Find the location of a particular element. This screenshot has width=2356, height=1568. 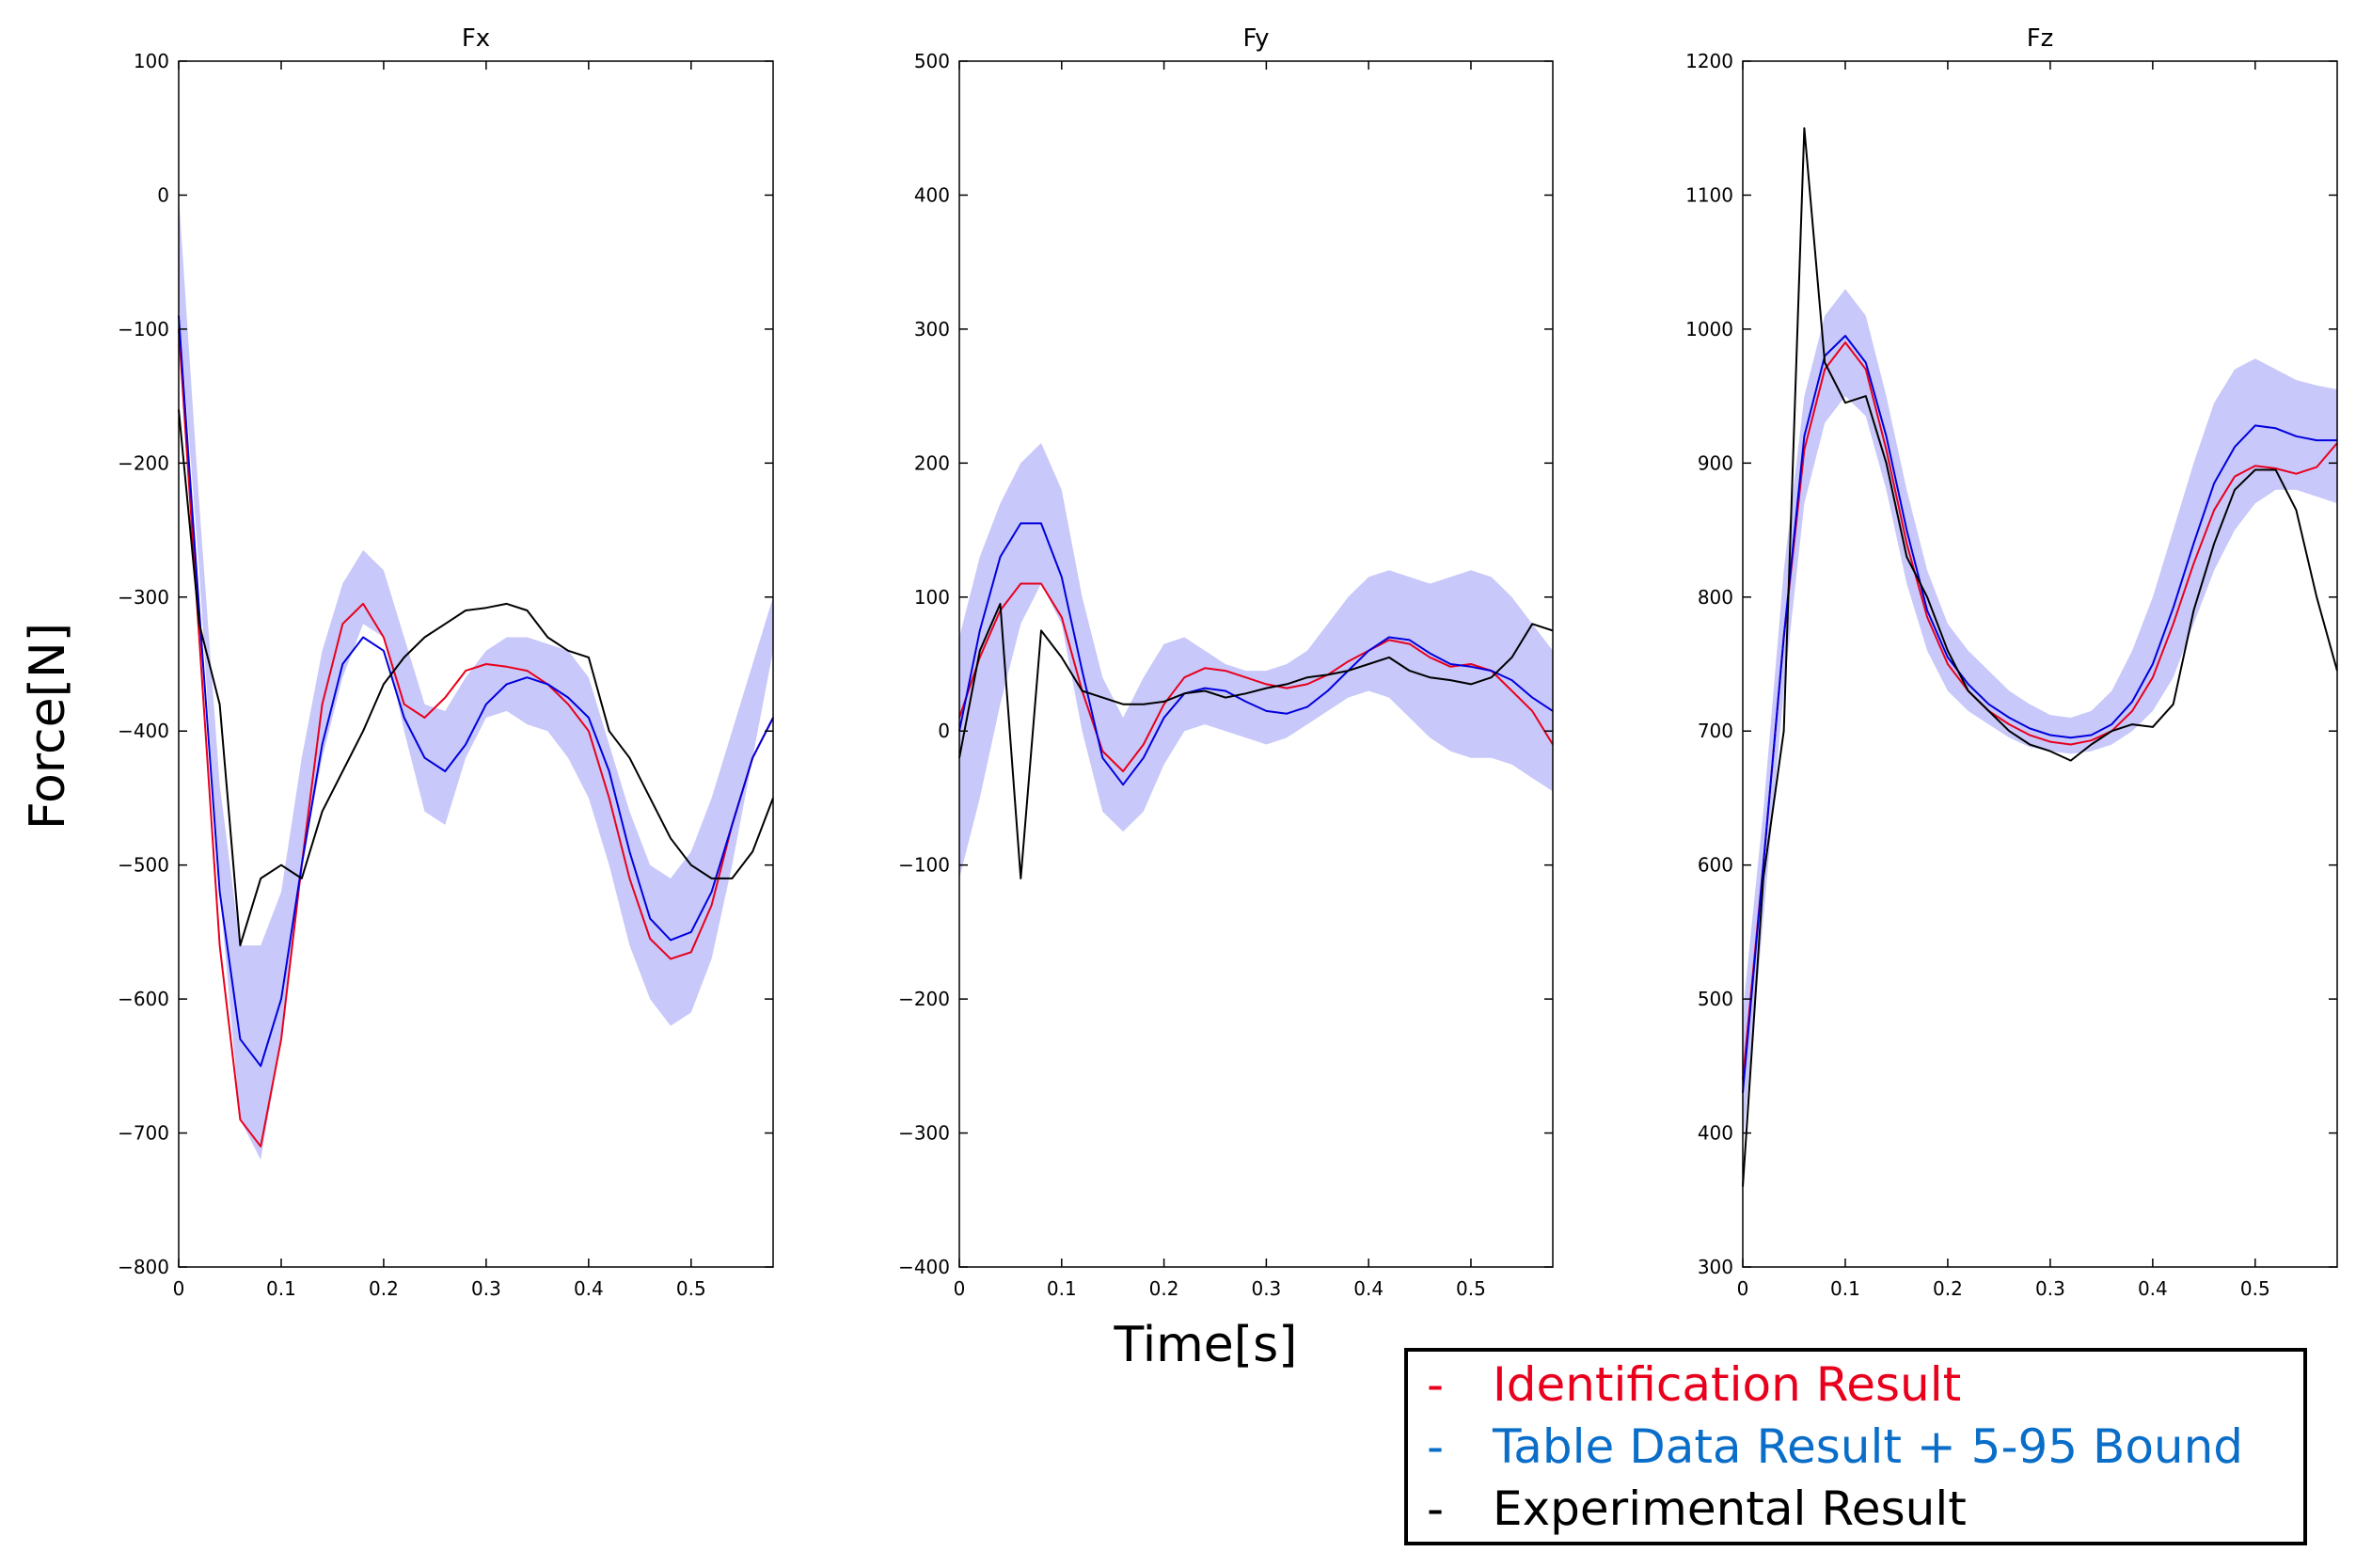

fz-x-tick-label: 0.4 is located at coordinates (2153, 1288).